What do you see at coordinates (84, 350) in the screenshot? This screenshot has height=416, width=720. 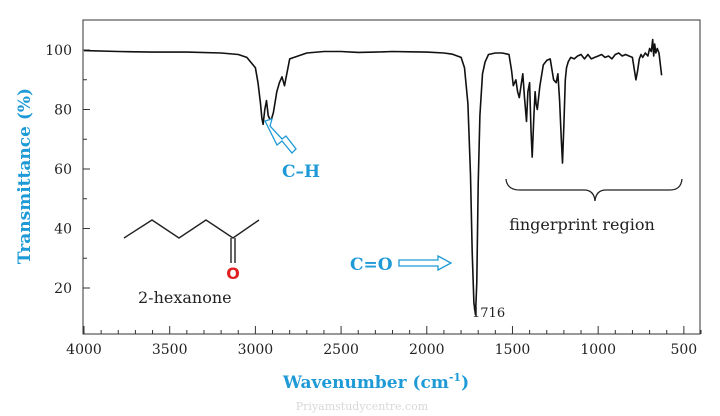 I see `x-tick-label: 4000` at bounding box center [84, 350].